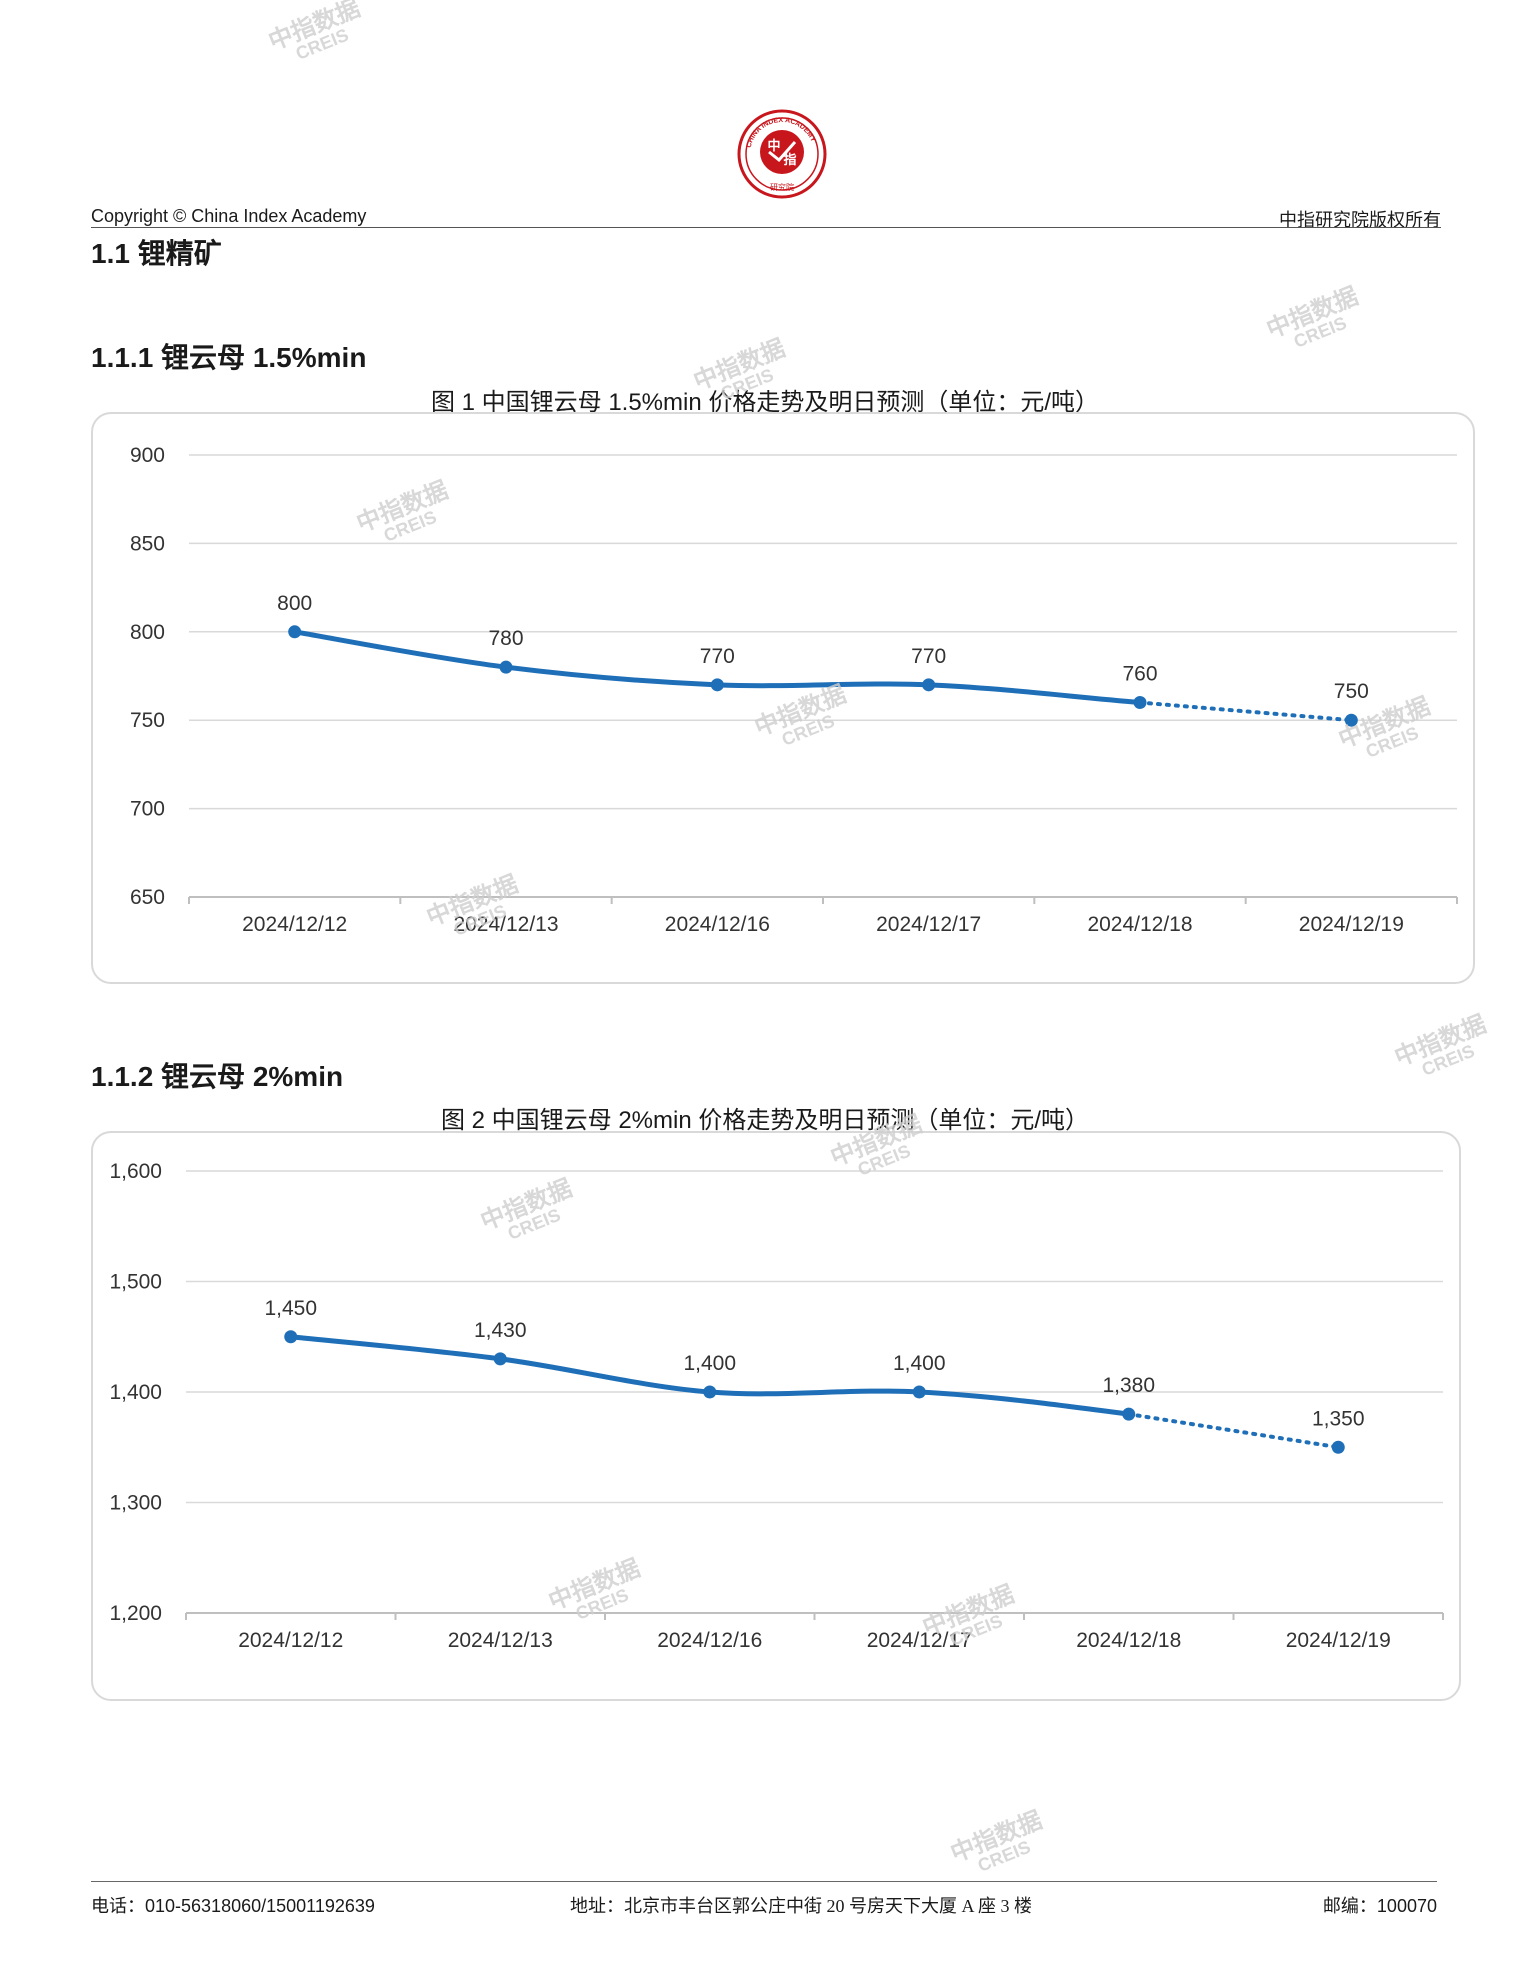 Image resolution: width=1530 pixels, height=1980 pixels. Describe the element at coordinates (135, 1503) in the screenshot. I see `y-tick-label: 1,300` at that location.